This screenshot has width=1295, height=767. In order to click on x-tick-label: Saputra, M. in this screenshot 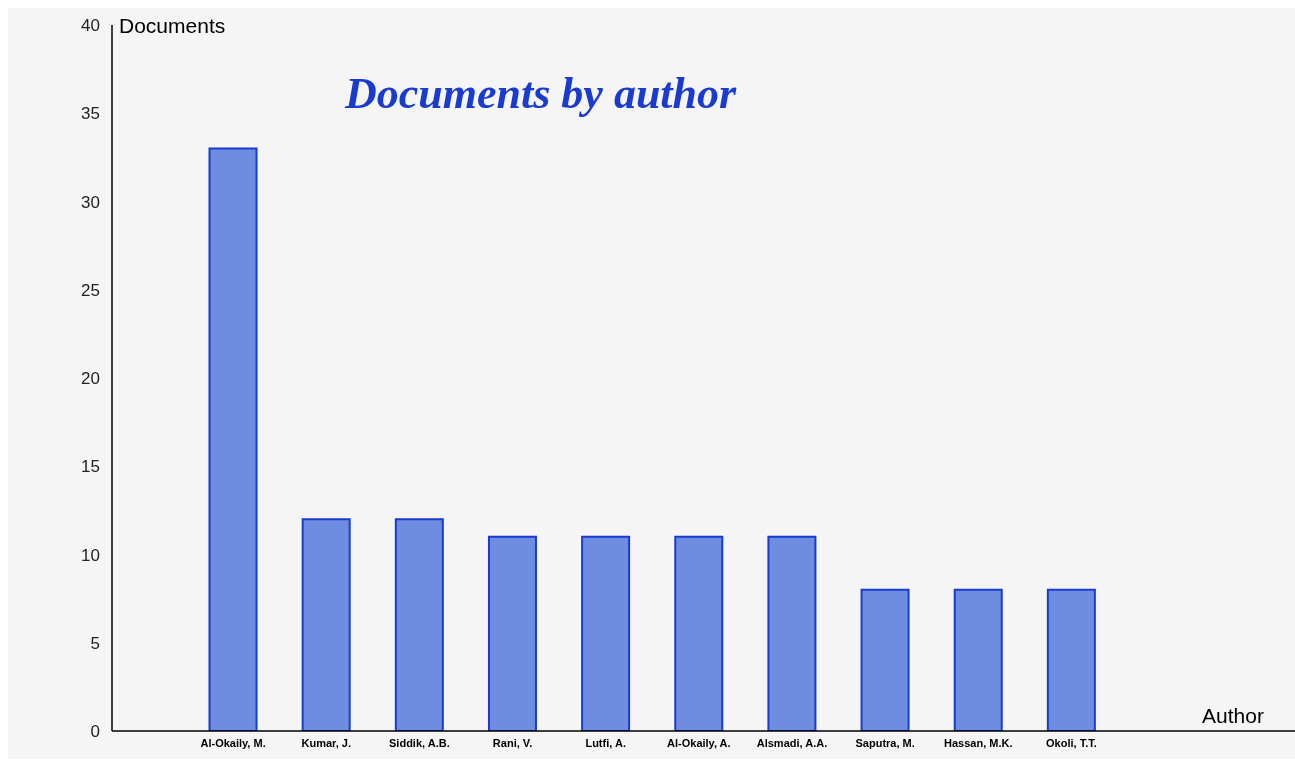, I will do `click(885, 742)`.